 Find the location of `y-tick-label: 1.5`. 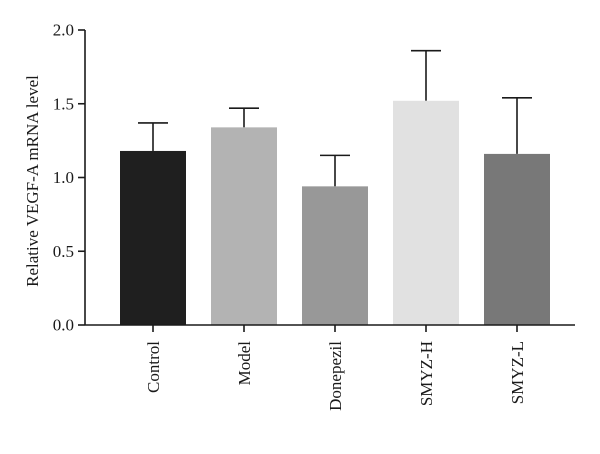

y-tick-label: 1.5 is located at coordinates (63, 103).